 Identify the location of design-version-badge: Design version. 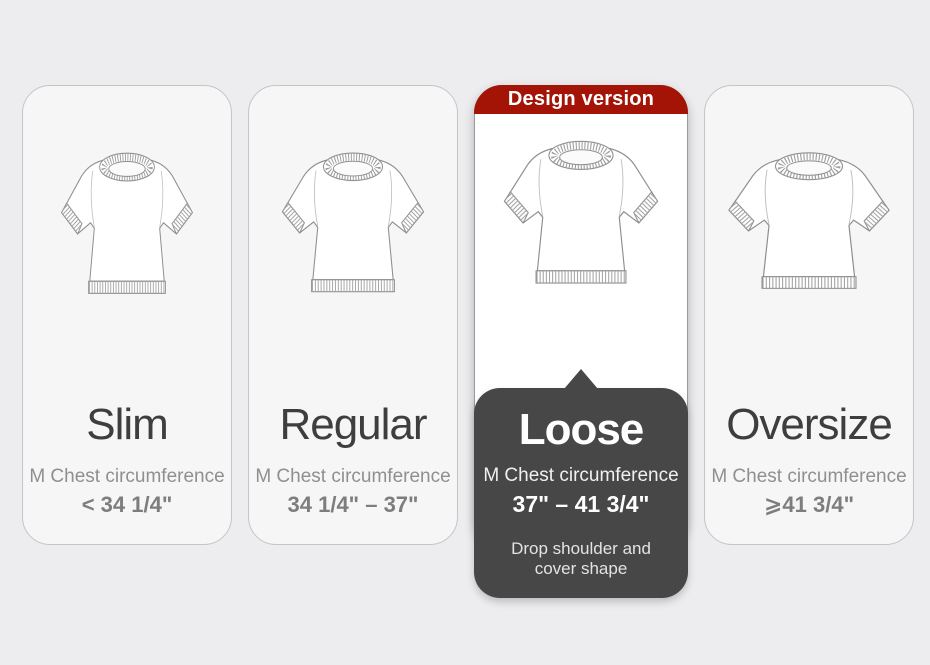
(581, 99).